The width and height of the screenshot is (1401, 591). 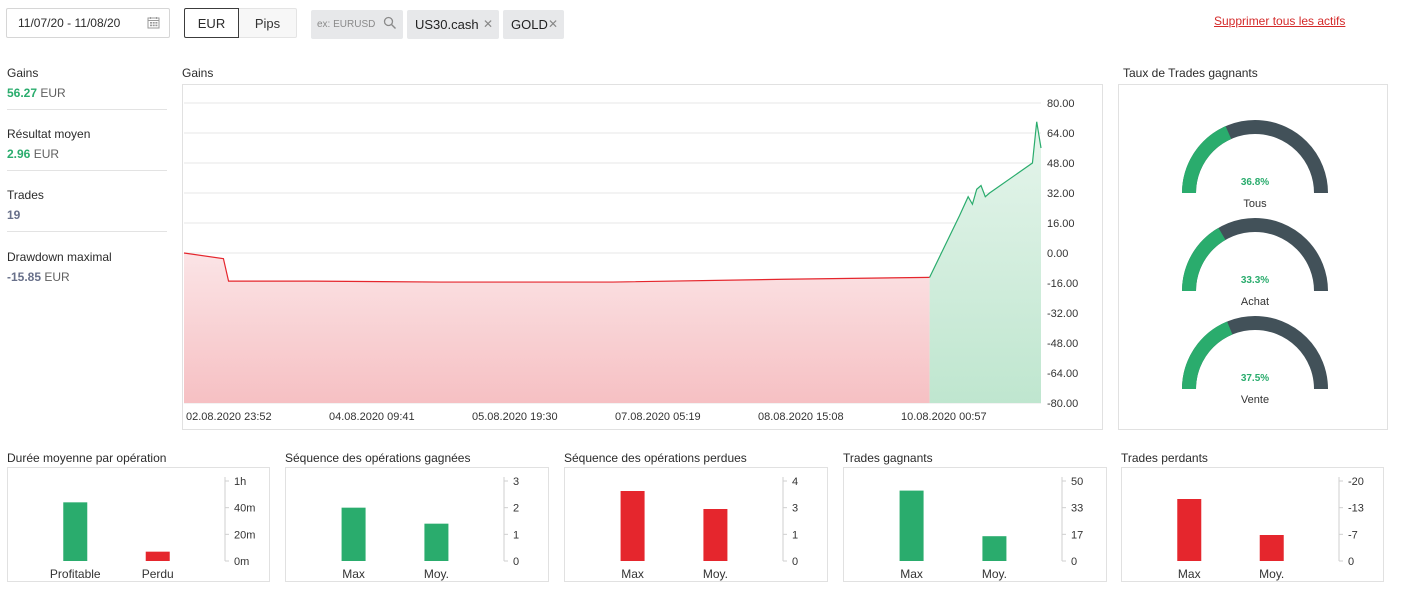 I want to click on stat-number: -15.85, so click(x=24, y=277).